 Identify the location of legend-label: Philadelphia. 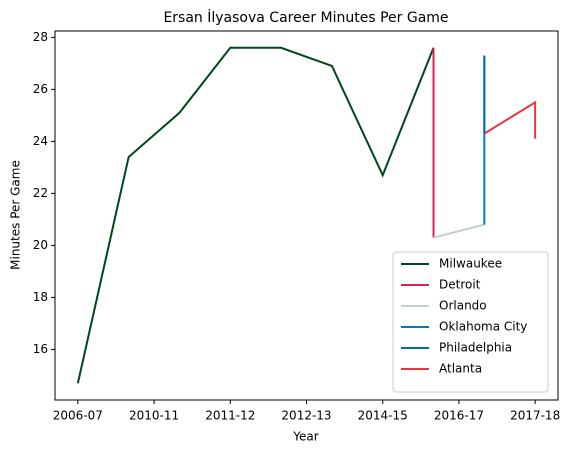
(475, 348).